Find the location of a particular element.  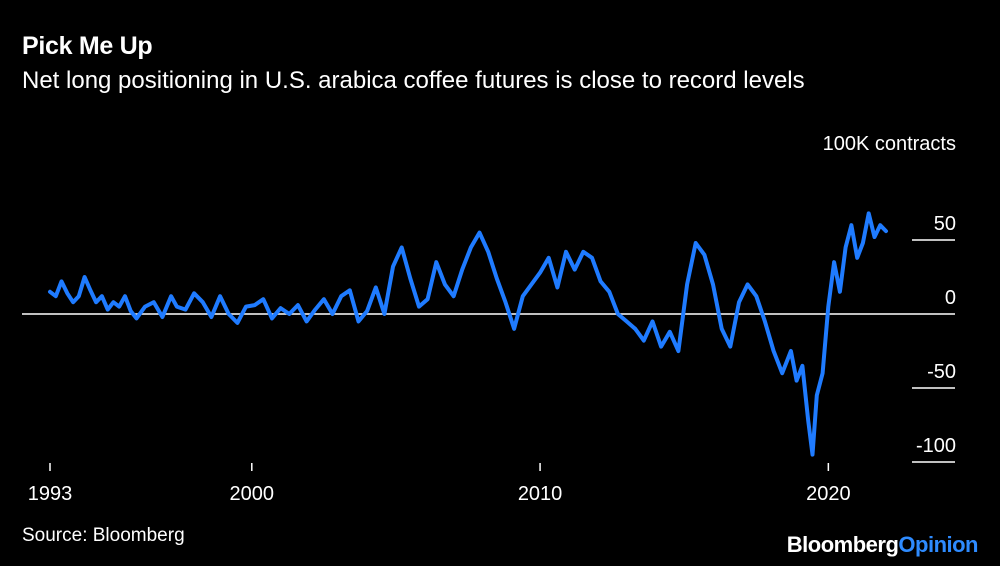

source-note: Source: Bloomberg is located at coordinates (103, 535).